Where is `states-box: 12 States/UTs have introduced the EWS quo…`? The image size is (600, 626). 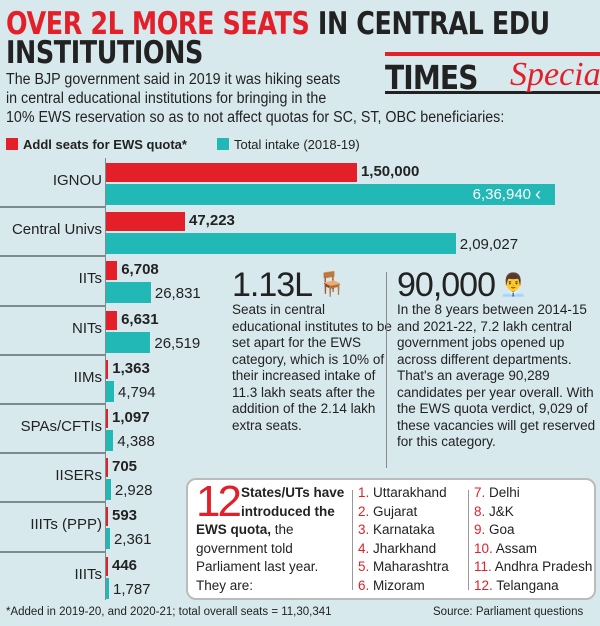 states-box: 12 States/UTs have introduced the EWS quo… is located at coordinates (391, 539).